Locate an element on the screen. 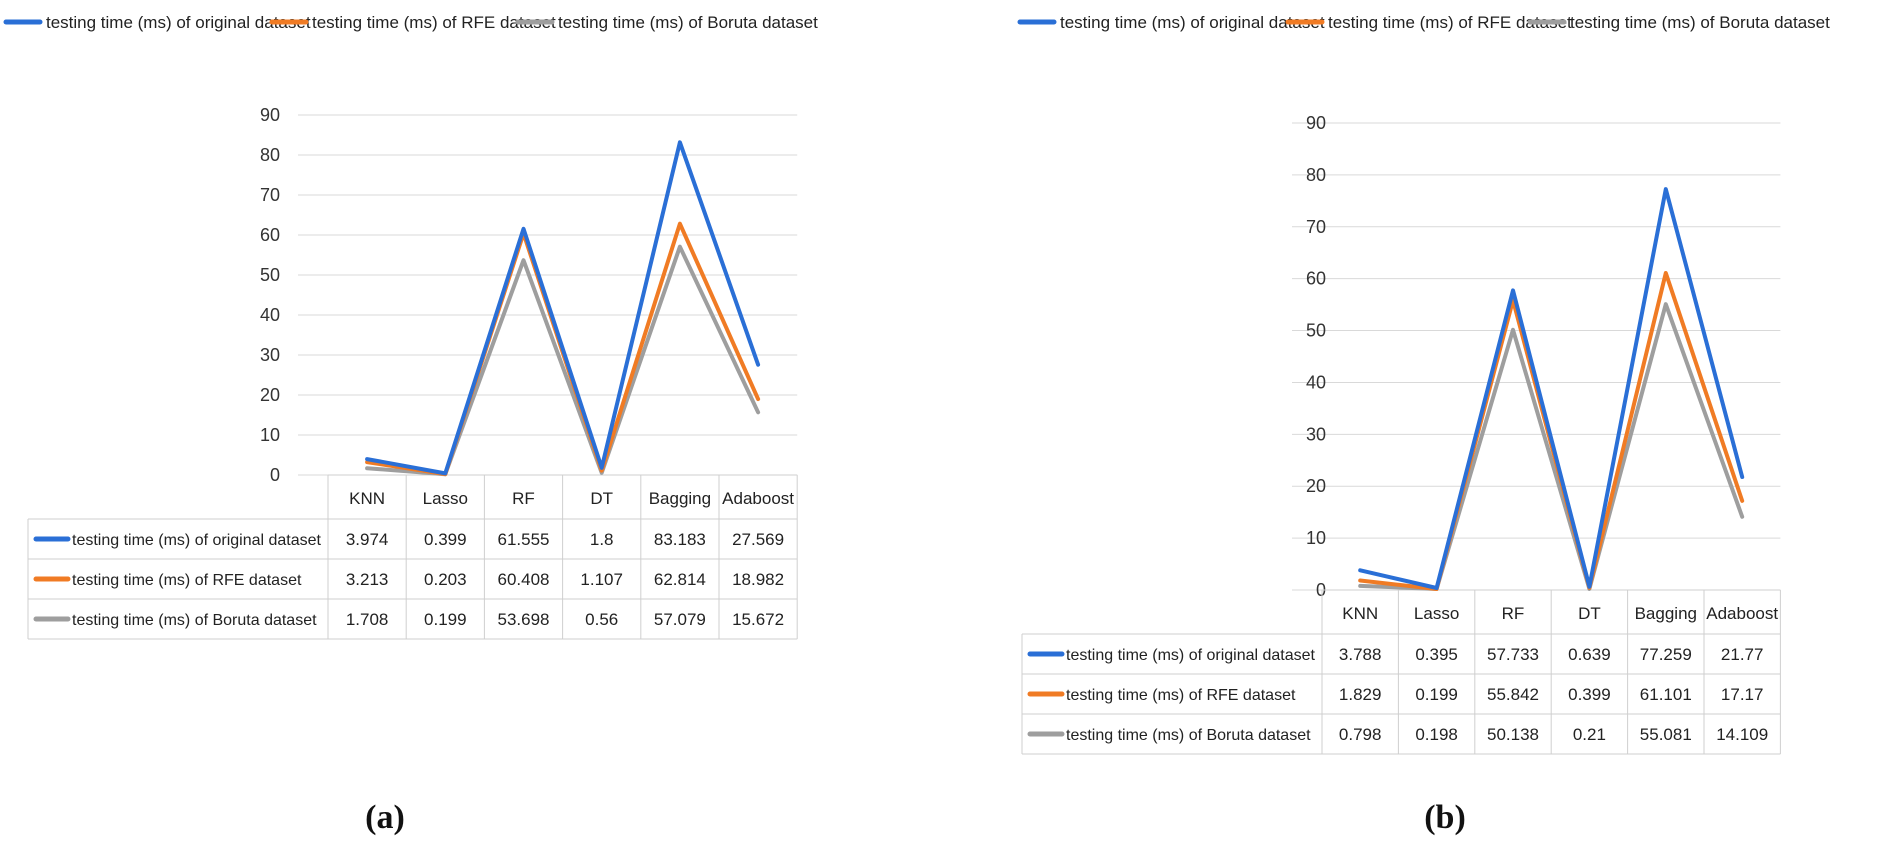 This screenshot has width=1900, height=847. table-value: 18.982 is located at coordinates (758, 579).